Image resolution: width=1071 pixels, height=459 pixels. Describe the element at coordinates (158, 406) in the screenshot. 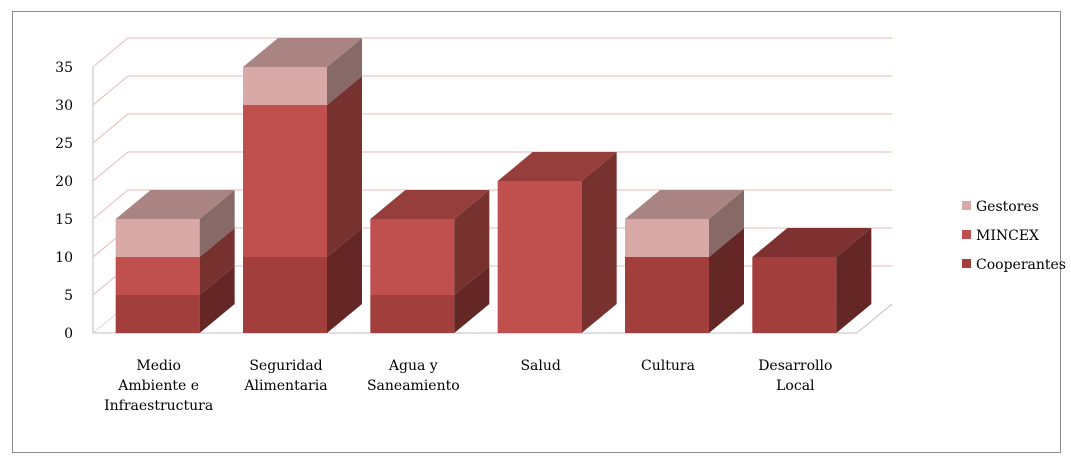

I see `x-tick-label: Infraestructura` at that location.